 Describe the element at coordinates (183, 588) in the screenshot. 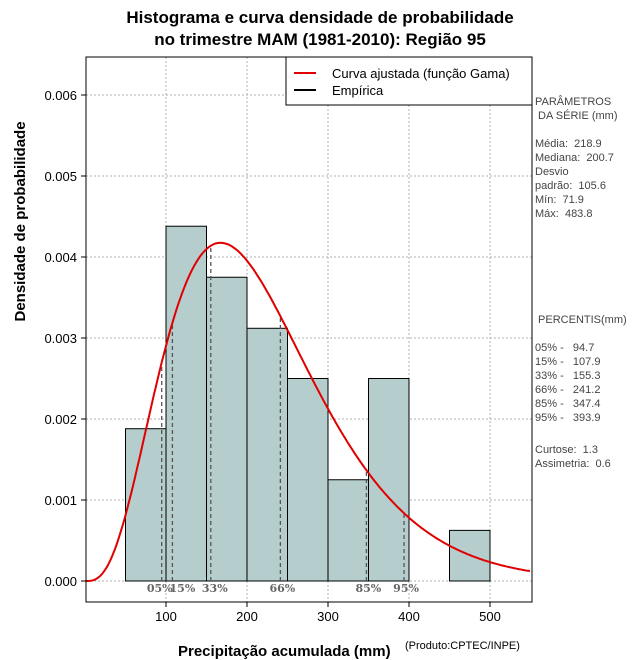

I see `percentile-label: 15%` at that location.